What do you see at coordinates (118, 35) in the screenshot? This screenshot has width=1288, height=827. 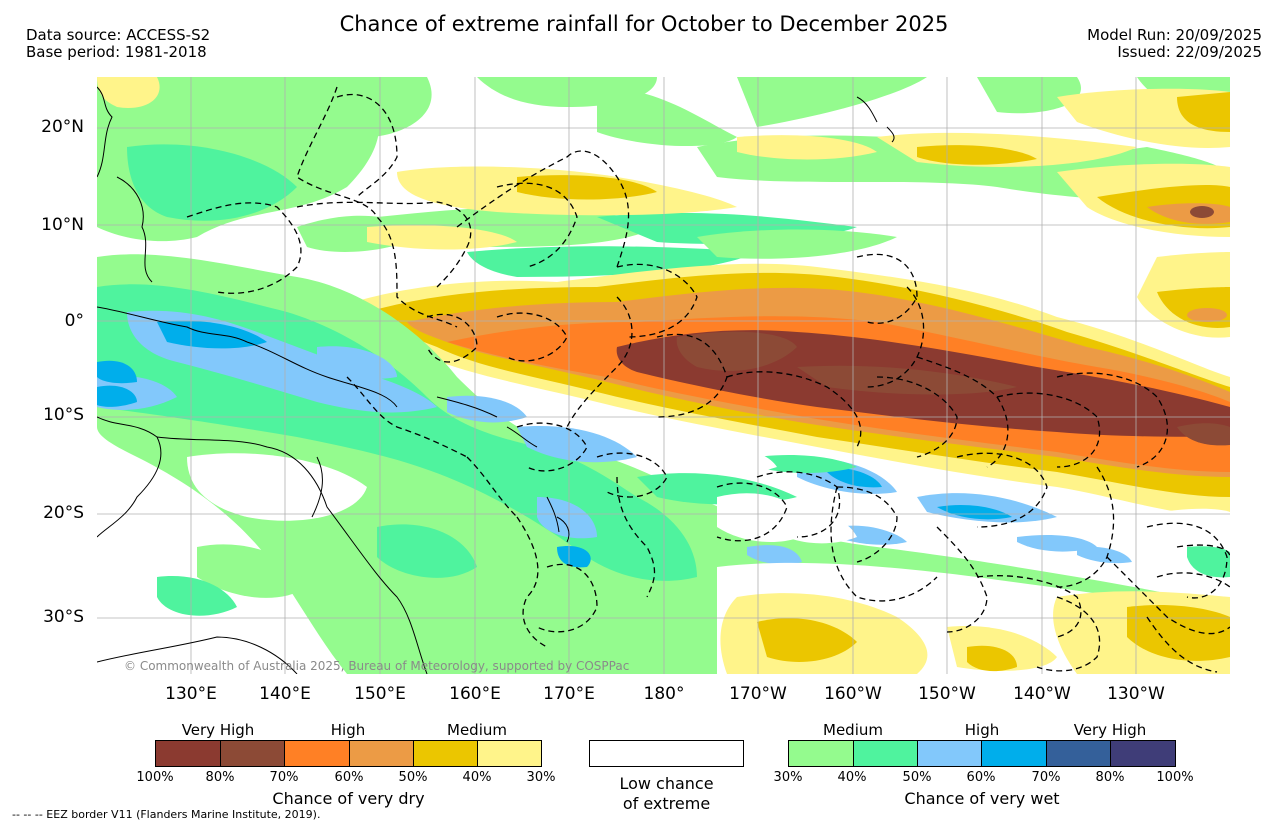 I see `data-source: Data source: ACCESS-S2` at bounding box center [118, 35].